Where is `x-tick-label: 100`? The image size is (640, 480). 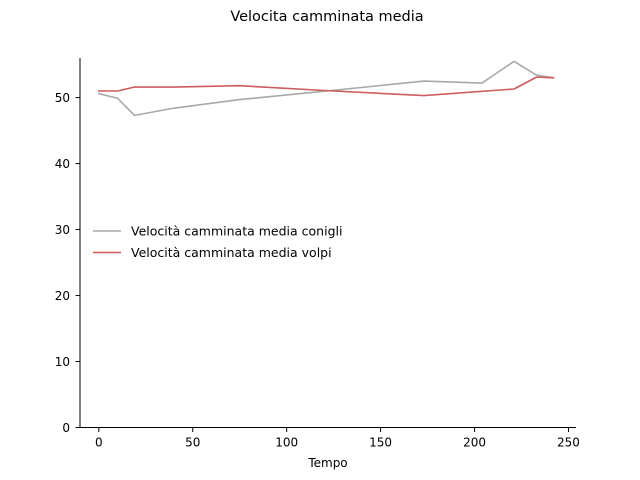 x-tick-label: 100 is located at coordinates (286, 443).